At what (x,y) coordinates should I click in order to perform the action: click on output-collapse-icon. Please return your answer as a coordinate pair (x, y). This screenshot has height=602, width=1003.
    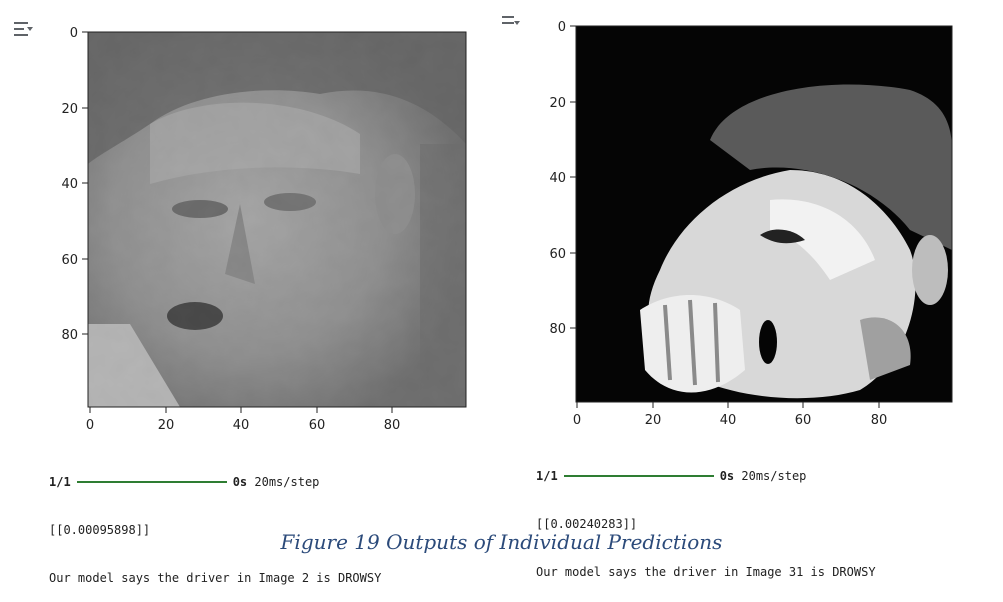
    Looking at the image, I should click on (23, 31).